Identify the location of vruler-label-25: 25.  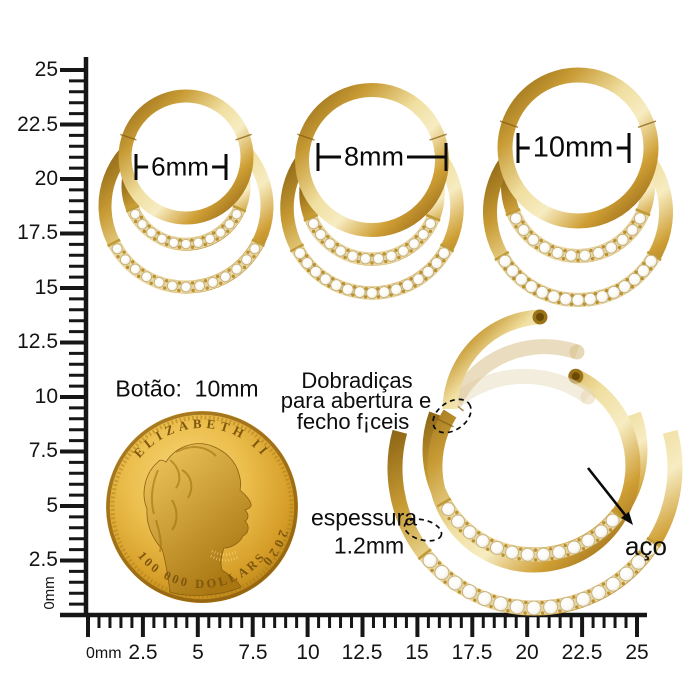
(46, 69).